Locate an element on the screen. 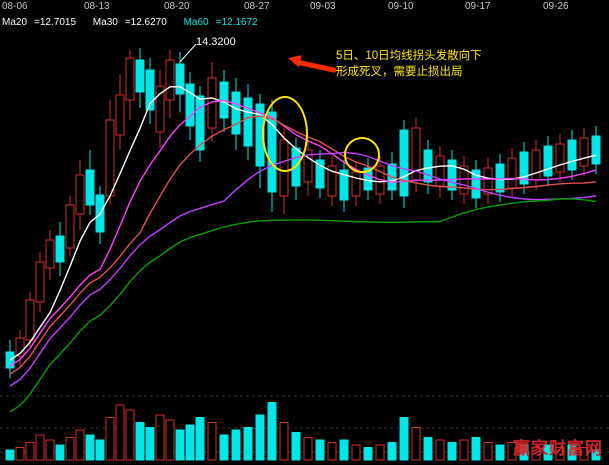 The image size is (609, 465). x-tick: 08-27 is located at coordinates (257, 6).